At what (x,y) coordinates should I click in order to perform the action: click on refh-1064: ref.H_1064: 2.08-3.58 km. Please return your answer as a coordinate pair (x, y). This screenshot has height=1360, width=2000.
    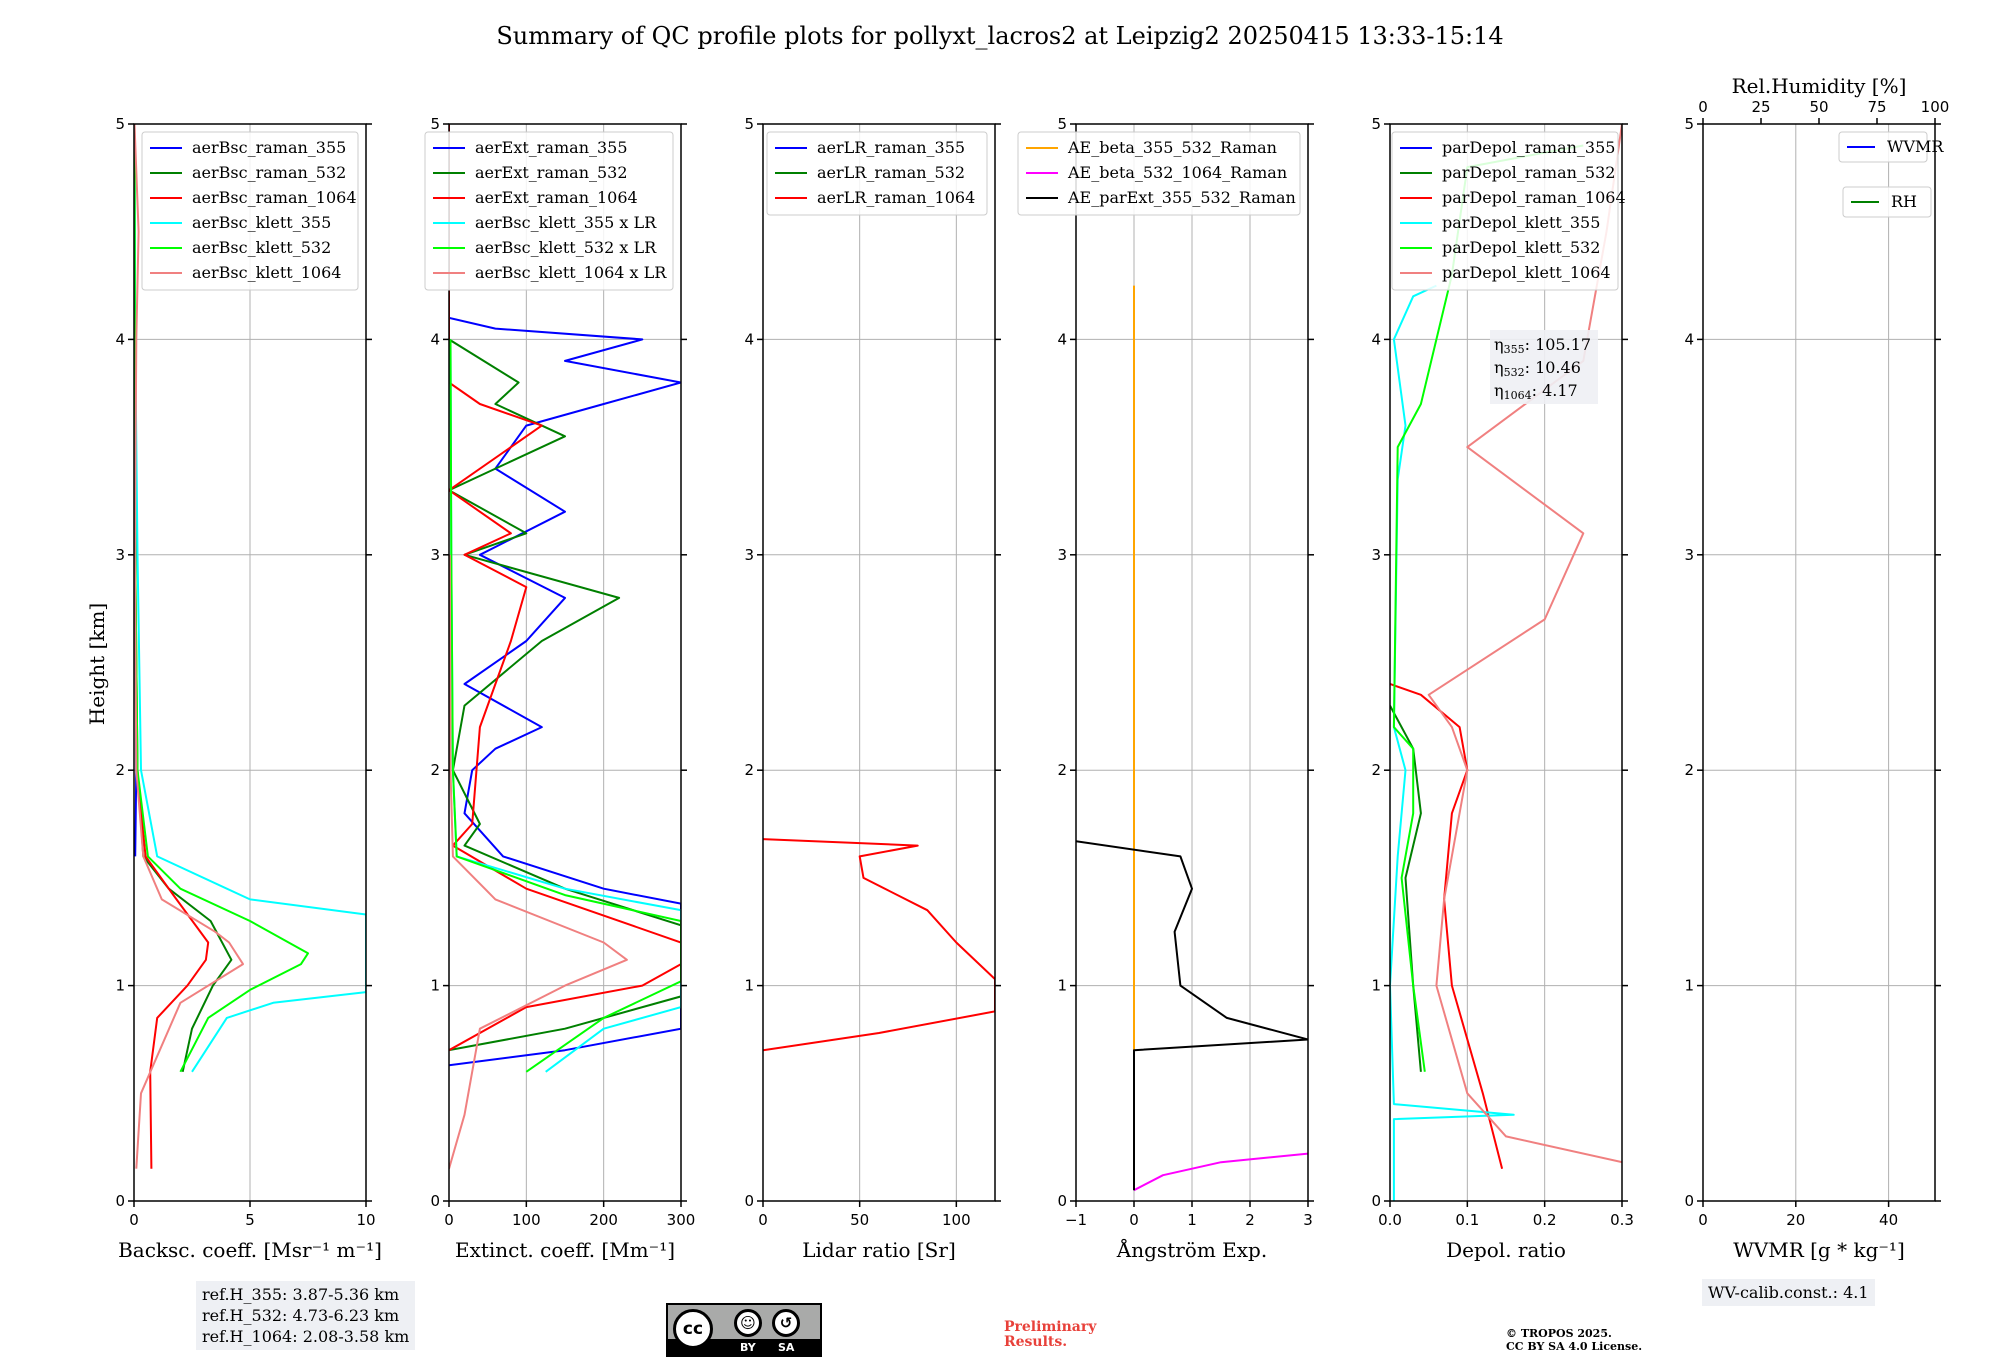
    Looking at the image, I should click on (306, 1336).